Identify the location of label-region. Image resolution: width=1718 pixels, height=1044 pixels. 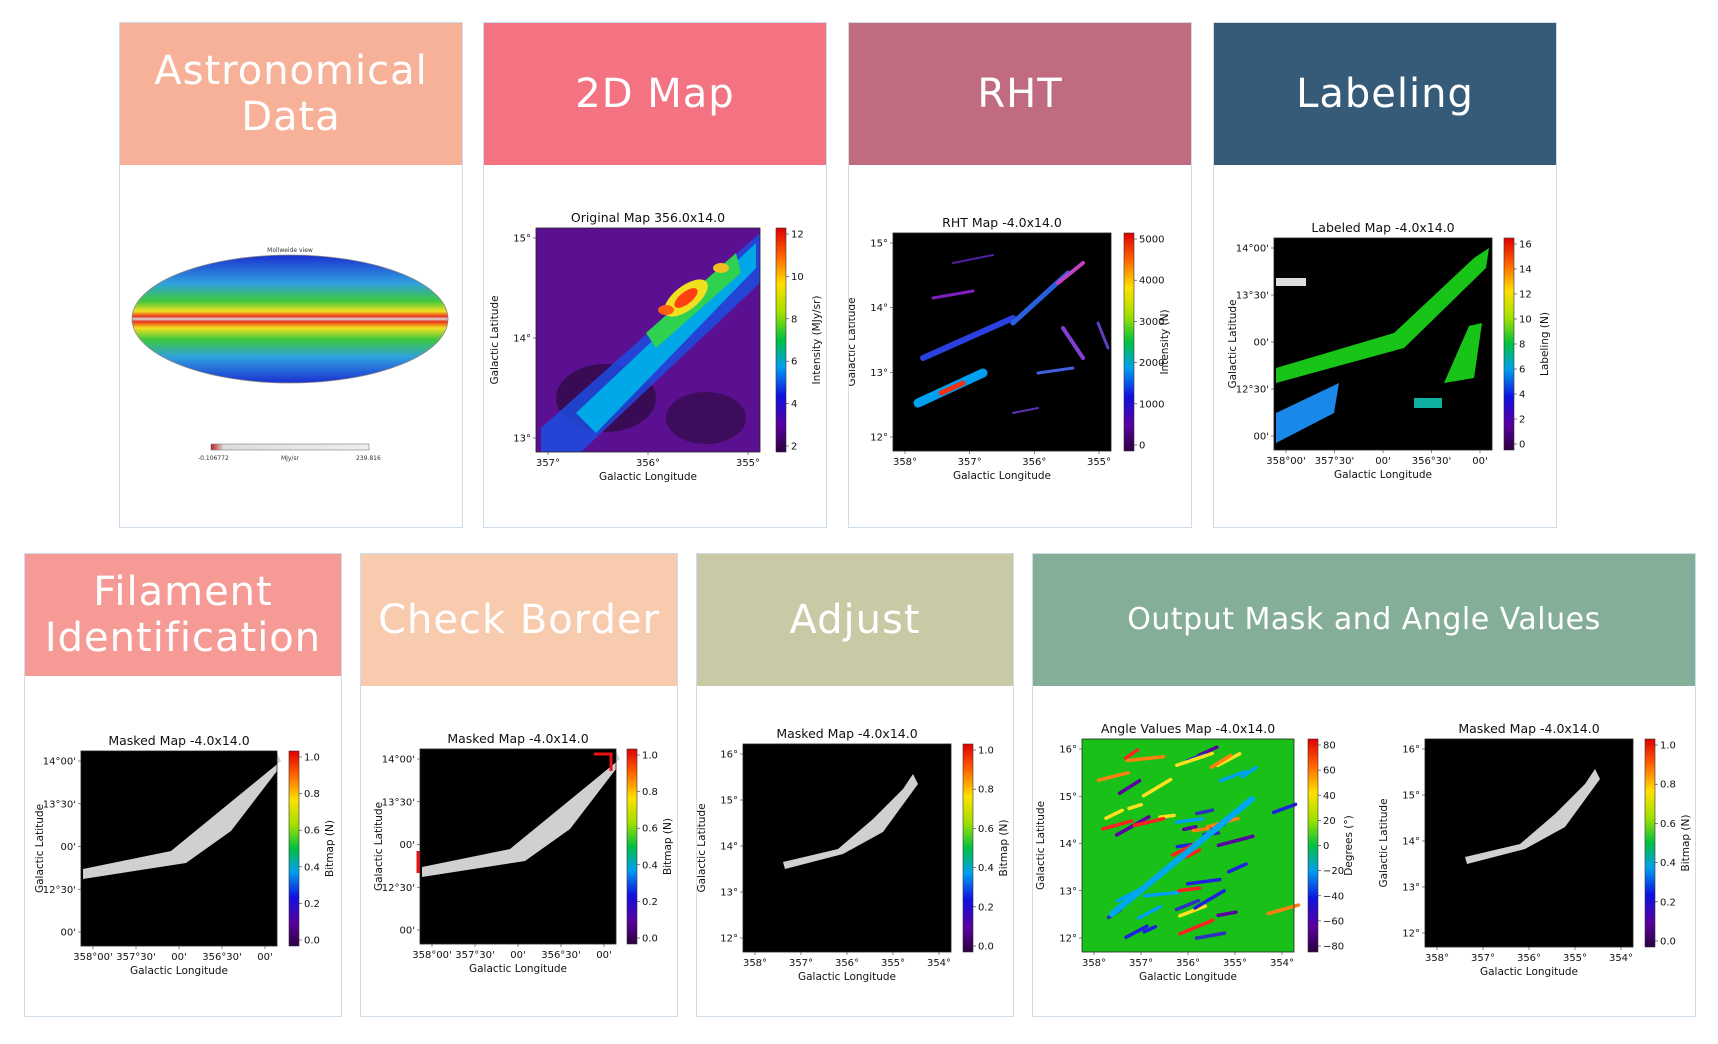
(1291, 282).